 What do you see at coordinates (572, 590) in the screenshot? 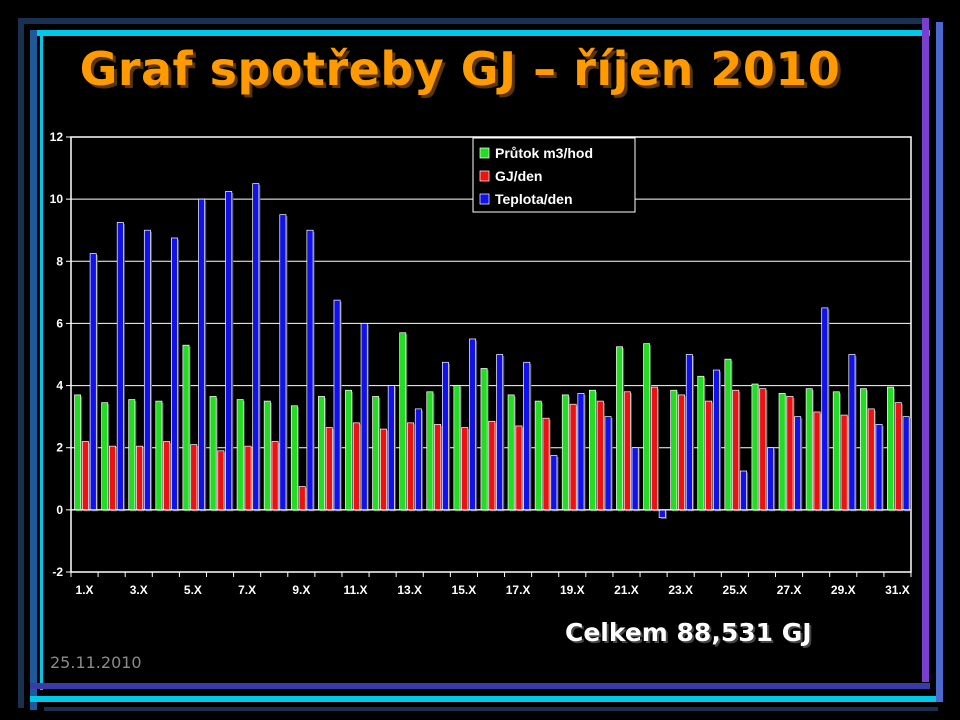
I see `x-tick-label: 19.X` at bounding box center [572, 590].